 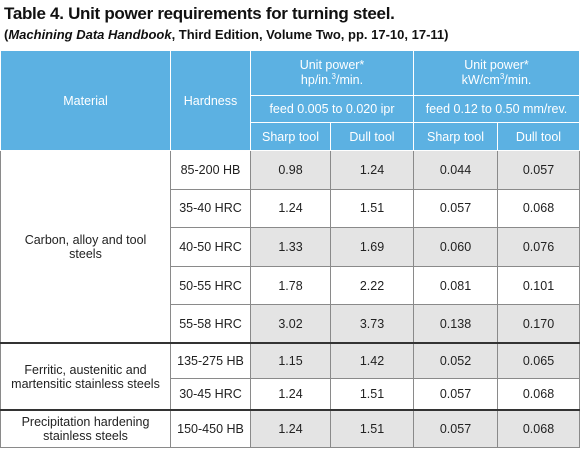 What do you see at coordinates (455, 360) in the screenshot?
I see `value: 0.052` at bounding box center [455, 360].